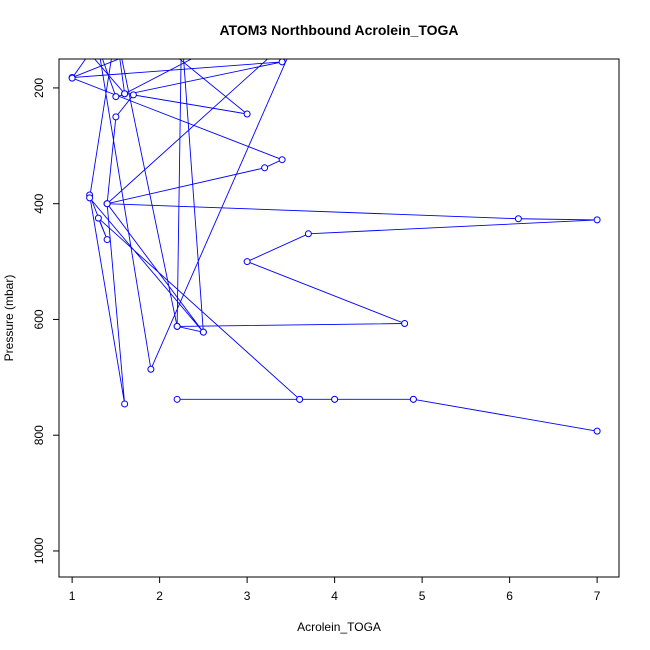 This screenshot has width=650, height=650. What do you see at coordinates (338, 30) in the screenshot?
I see `chart-title: ATOM3 Northbound Acrolein_TOGA` at bounding box center [338, 30].